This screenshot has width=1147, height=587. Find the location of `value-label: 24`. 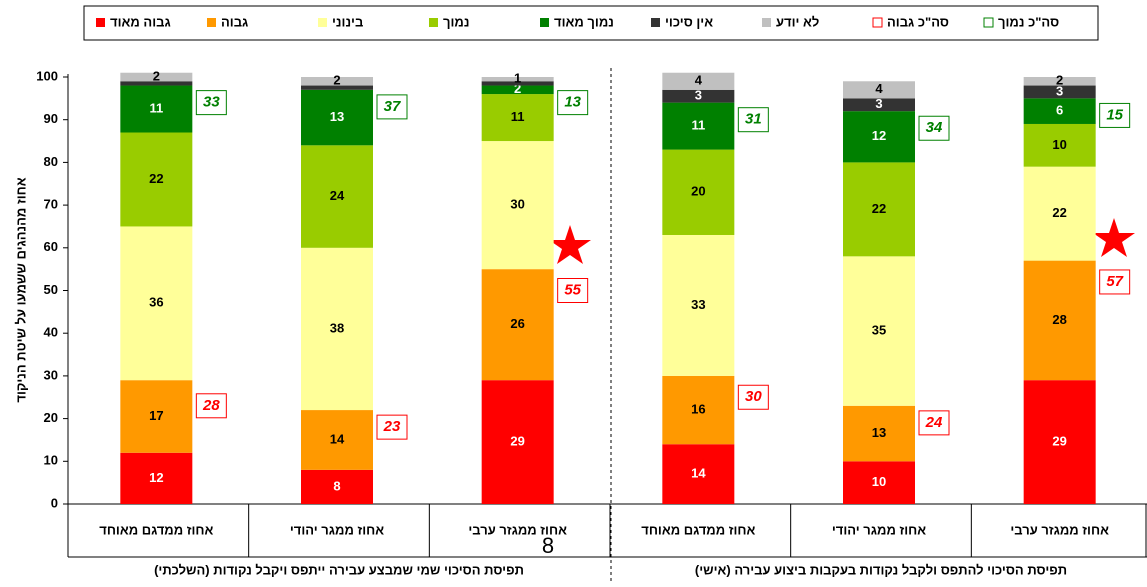

value-label: 24 is located at coordinates (337, 195).